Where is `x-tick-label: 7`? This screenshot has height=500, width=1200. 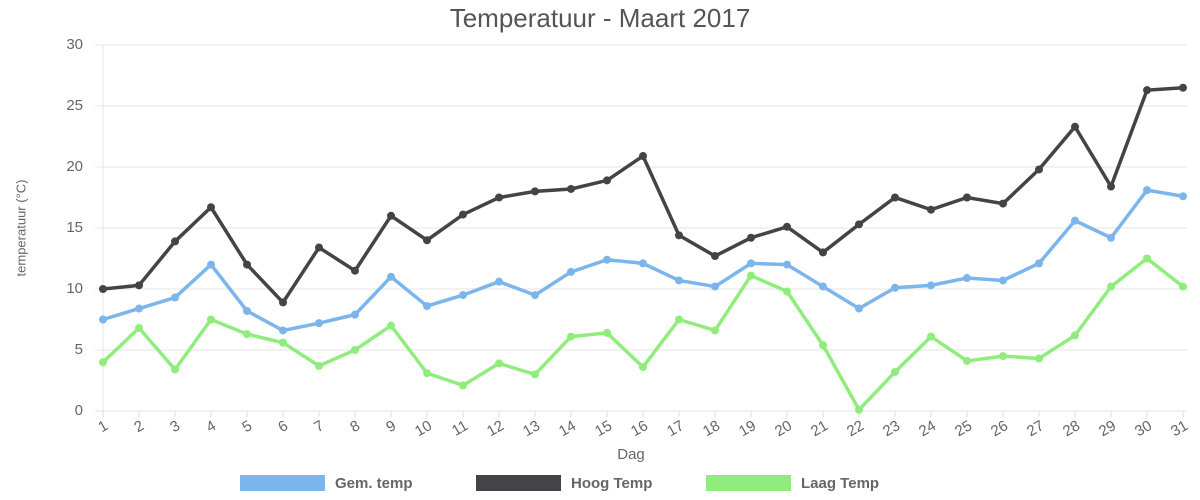
x-tick-label: 7 is located at coordinates (319, 426).